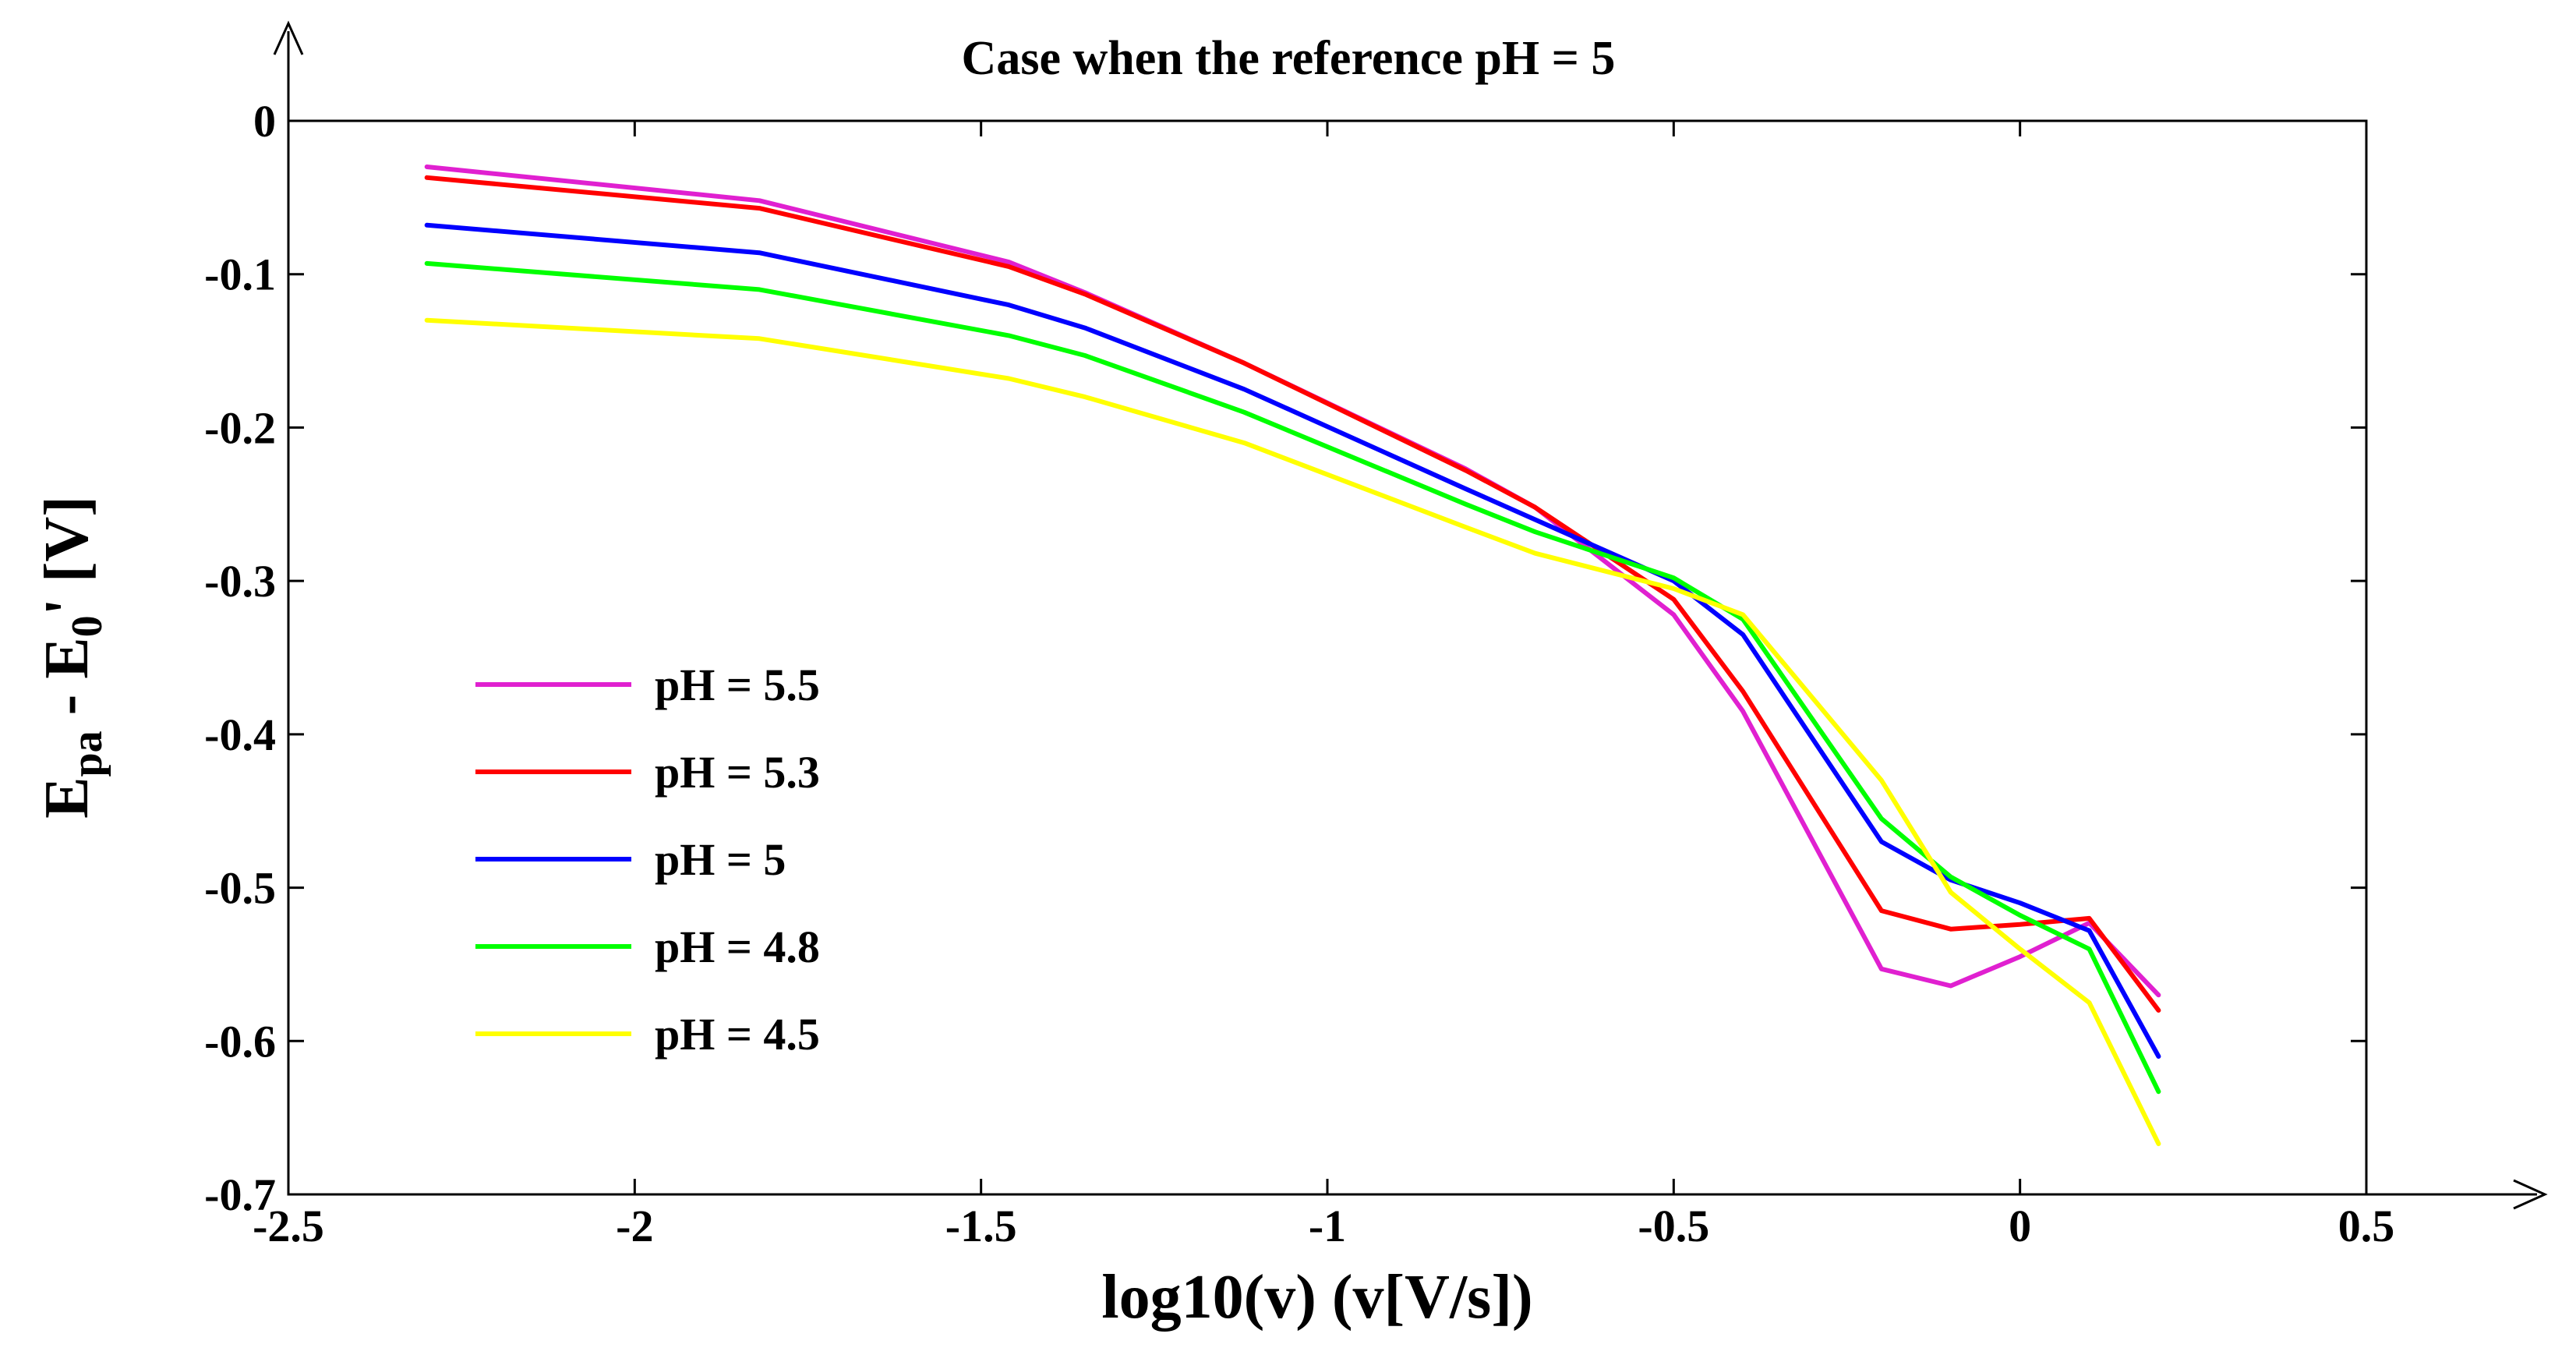 This screenshot has height=1355, width=2576. What do you see at coordinates (634, 1226) in the screenshot?
I see `x-tick-label: -2` at bounding box center [634, 1226].